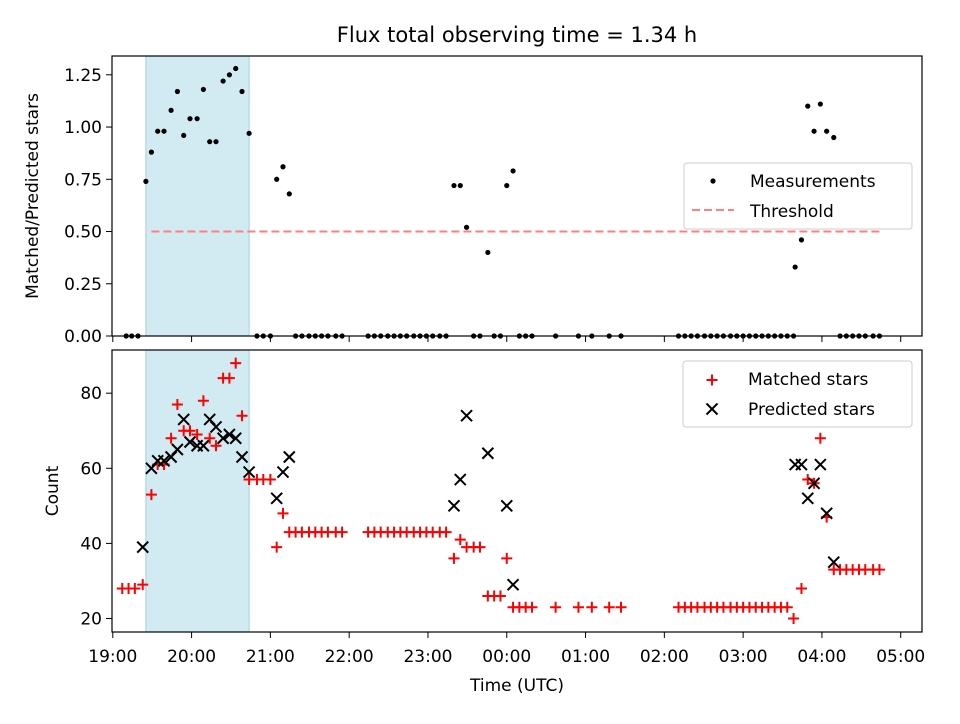  Describe the element at coordinates (83, 180) in the screenshot. I see `top-ytick-label: 0.75` at that location.